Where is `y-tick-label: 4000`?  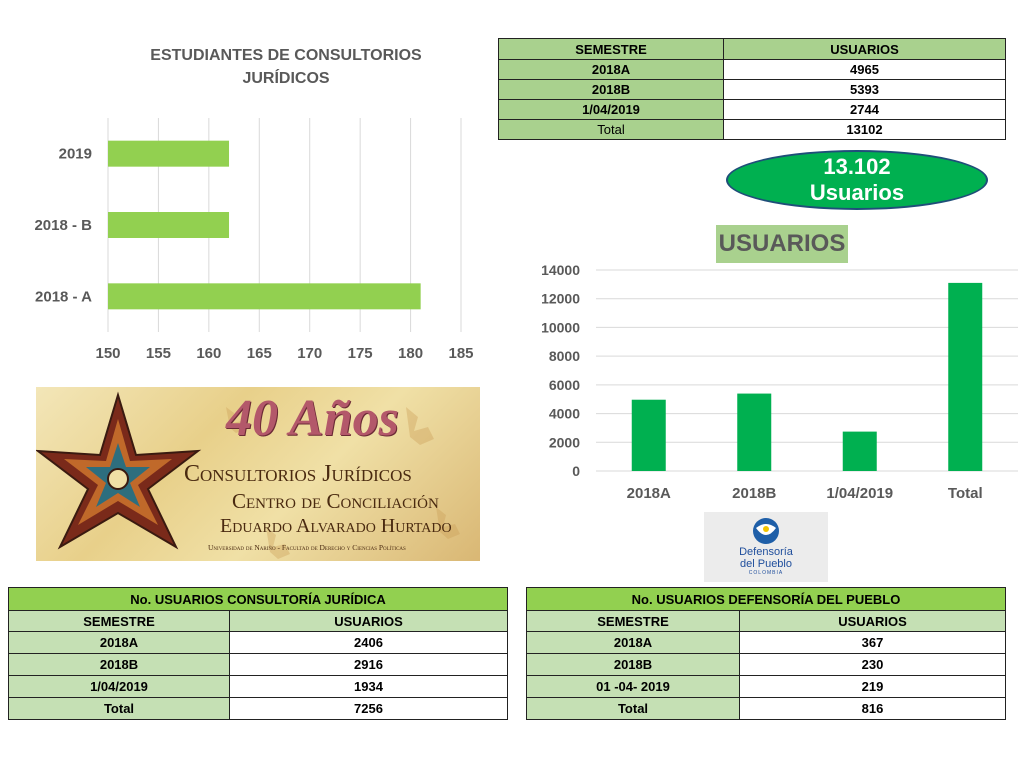 y-tick-label: 4000 is located at coordinates (564, 414).